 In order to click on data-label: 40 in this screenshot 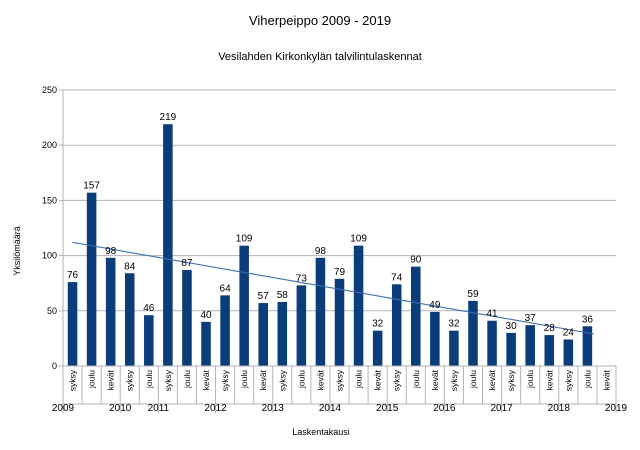, I will do `click(206, 315)`.